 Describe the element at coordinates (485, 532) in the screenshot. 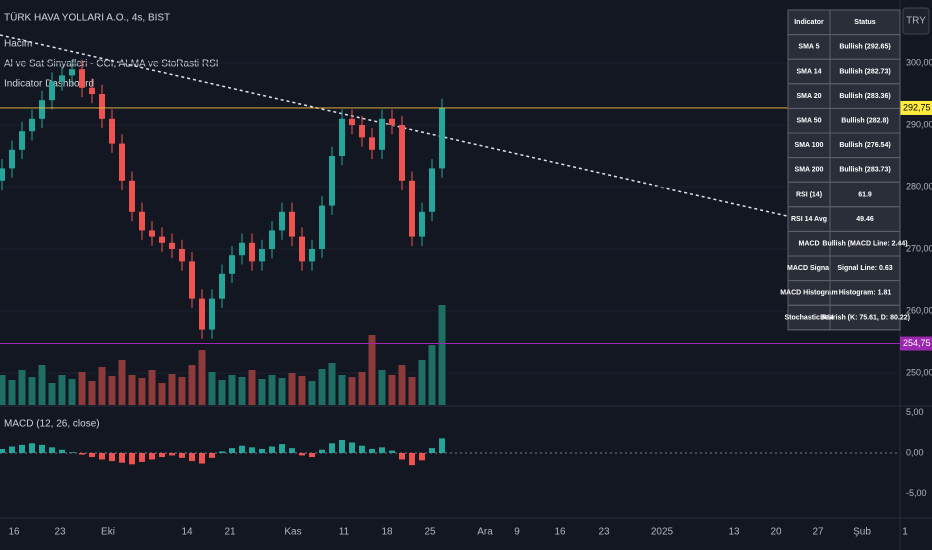

I see `time-tick-label: Ara` at that location.